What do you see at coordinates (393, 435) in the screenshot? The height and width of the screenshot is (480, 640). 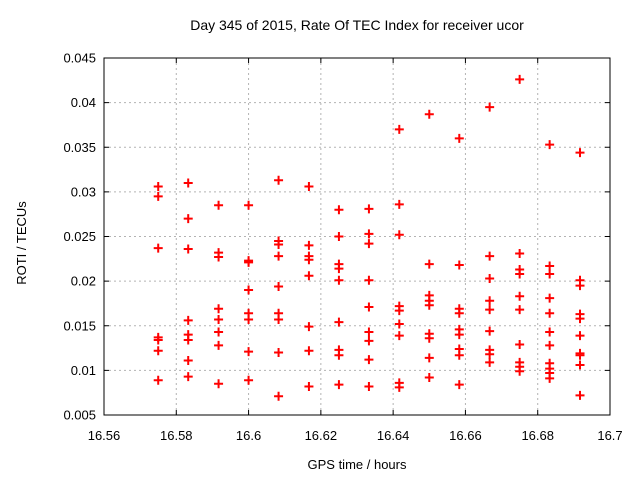 I see `x-tick-label: 16.64` at bounding box center [393, 435].